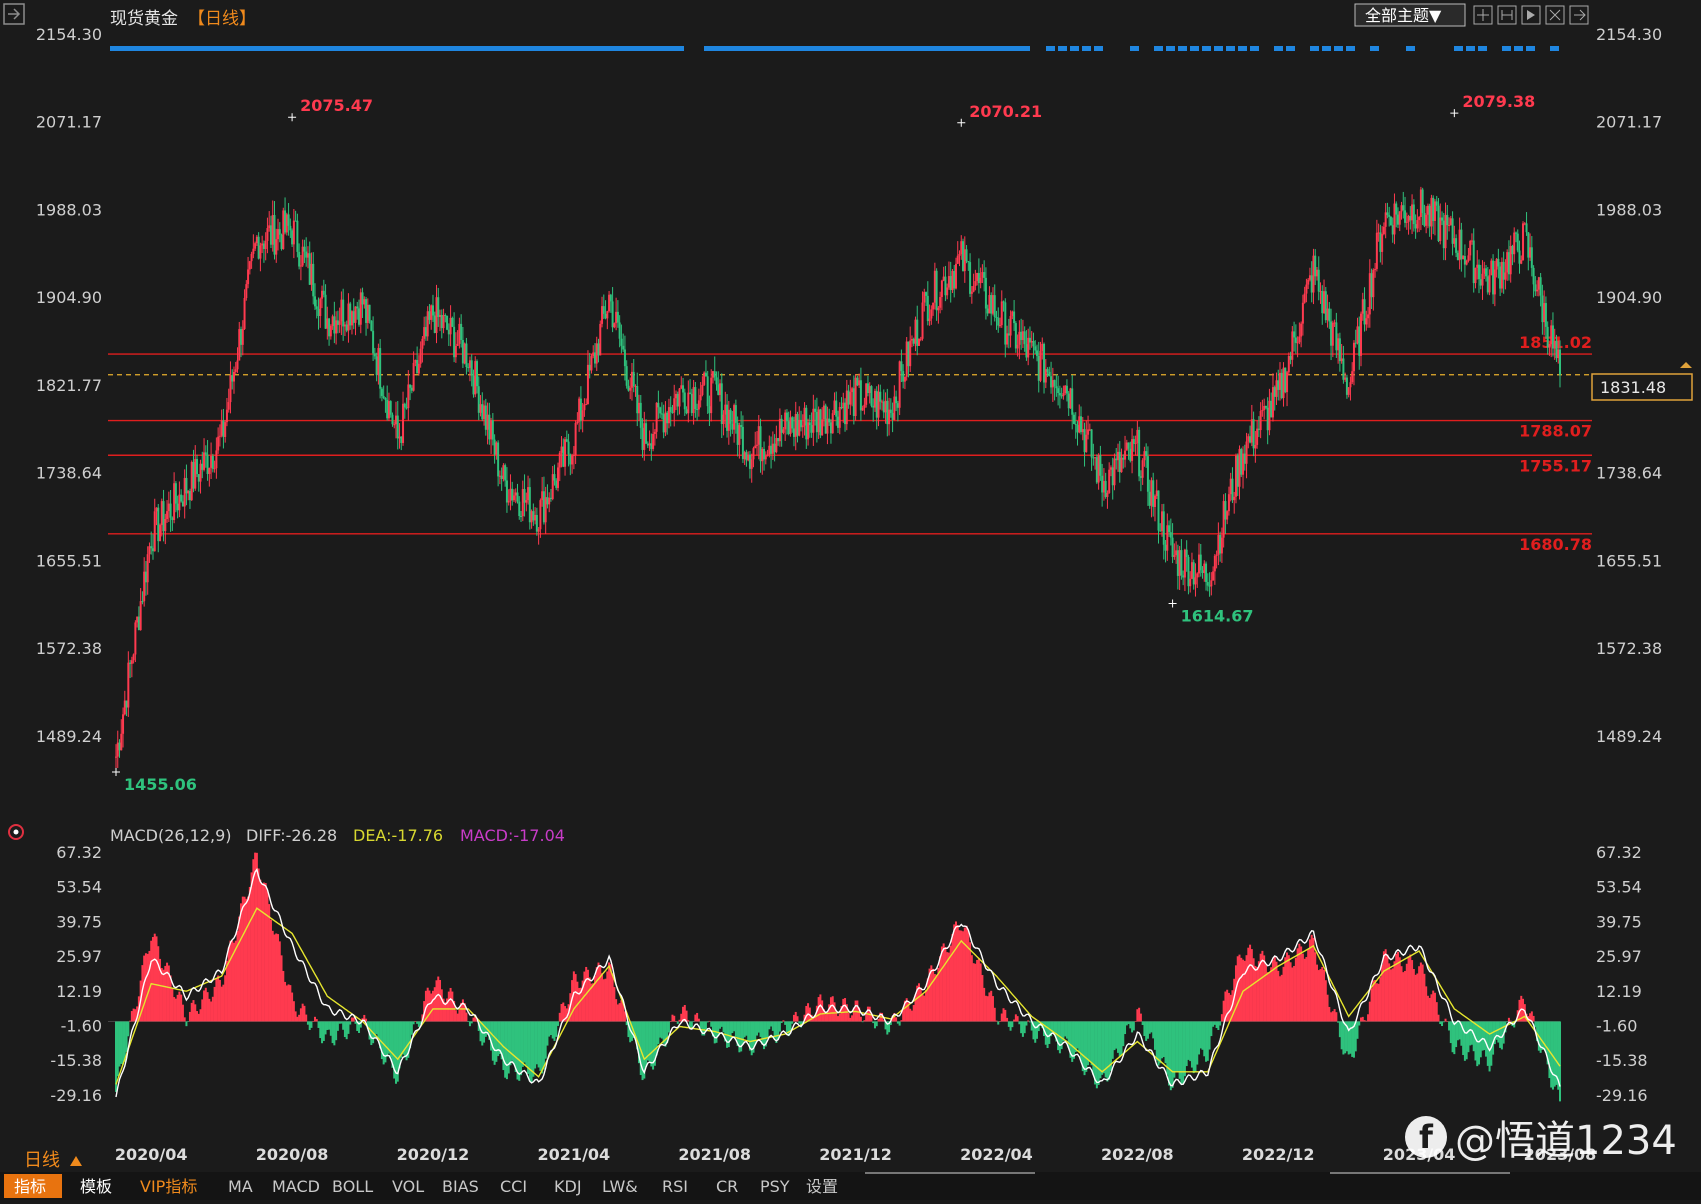  What do you see at coordinates (1579, 15) in the screenshot?
I see `exit-tool-icon` at bounding box center [1579, 15].